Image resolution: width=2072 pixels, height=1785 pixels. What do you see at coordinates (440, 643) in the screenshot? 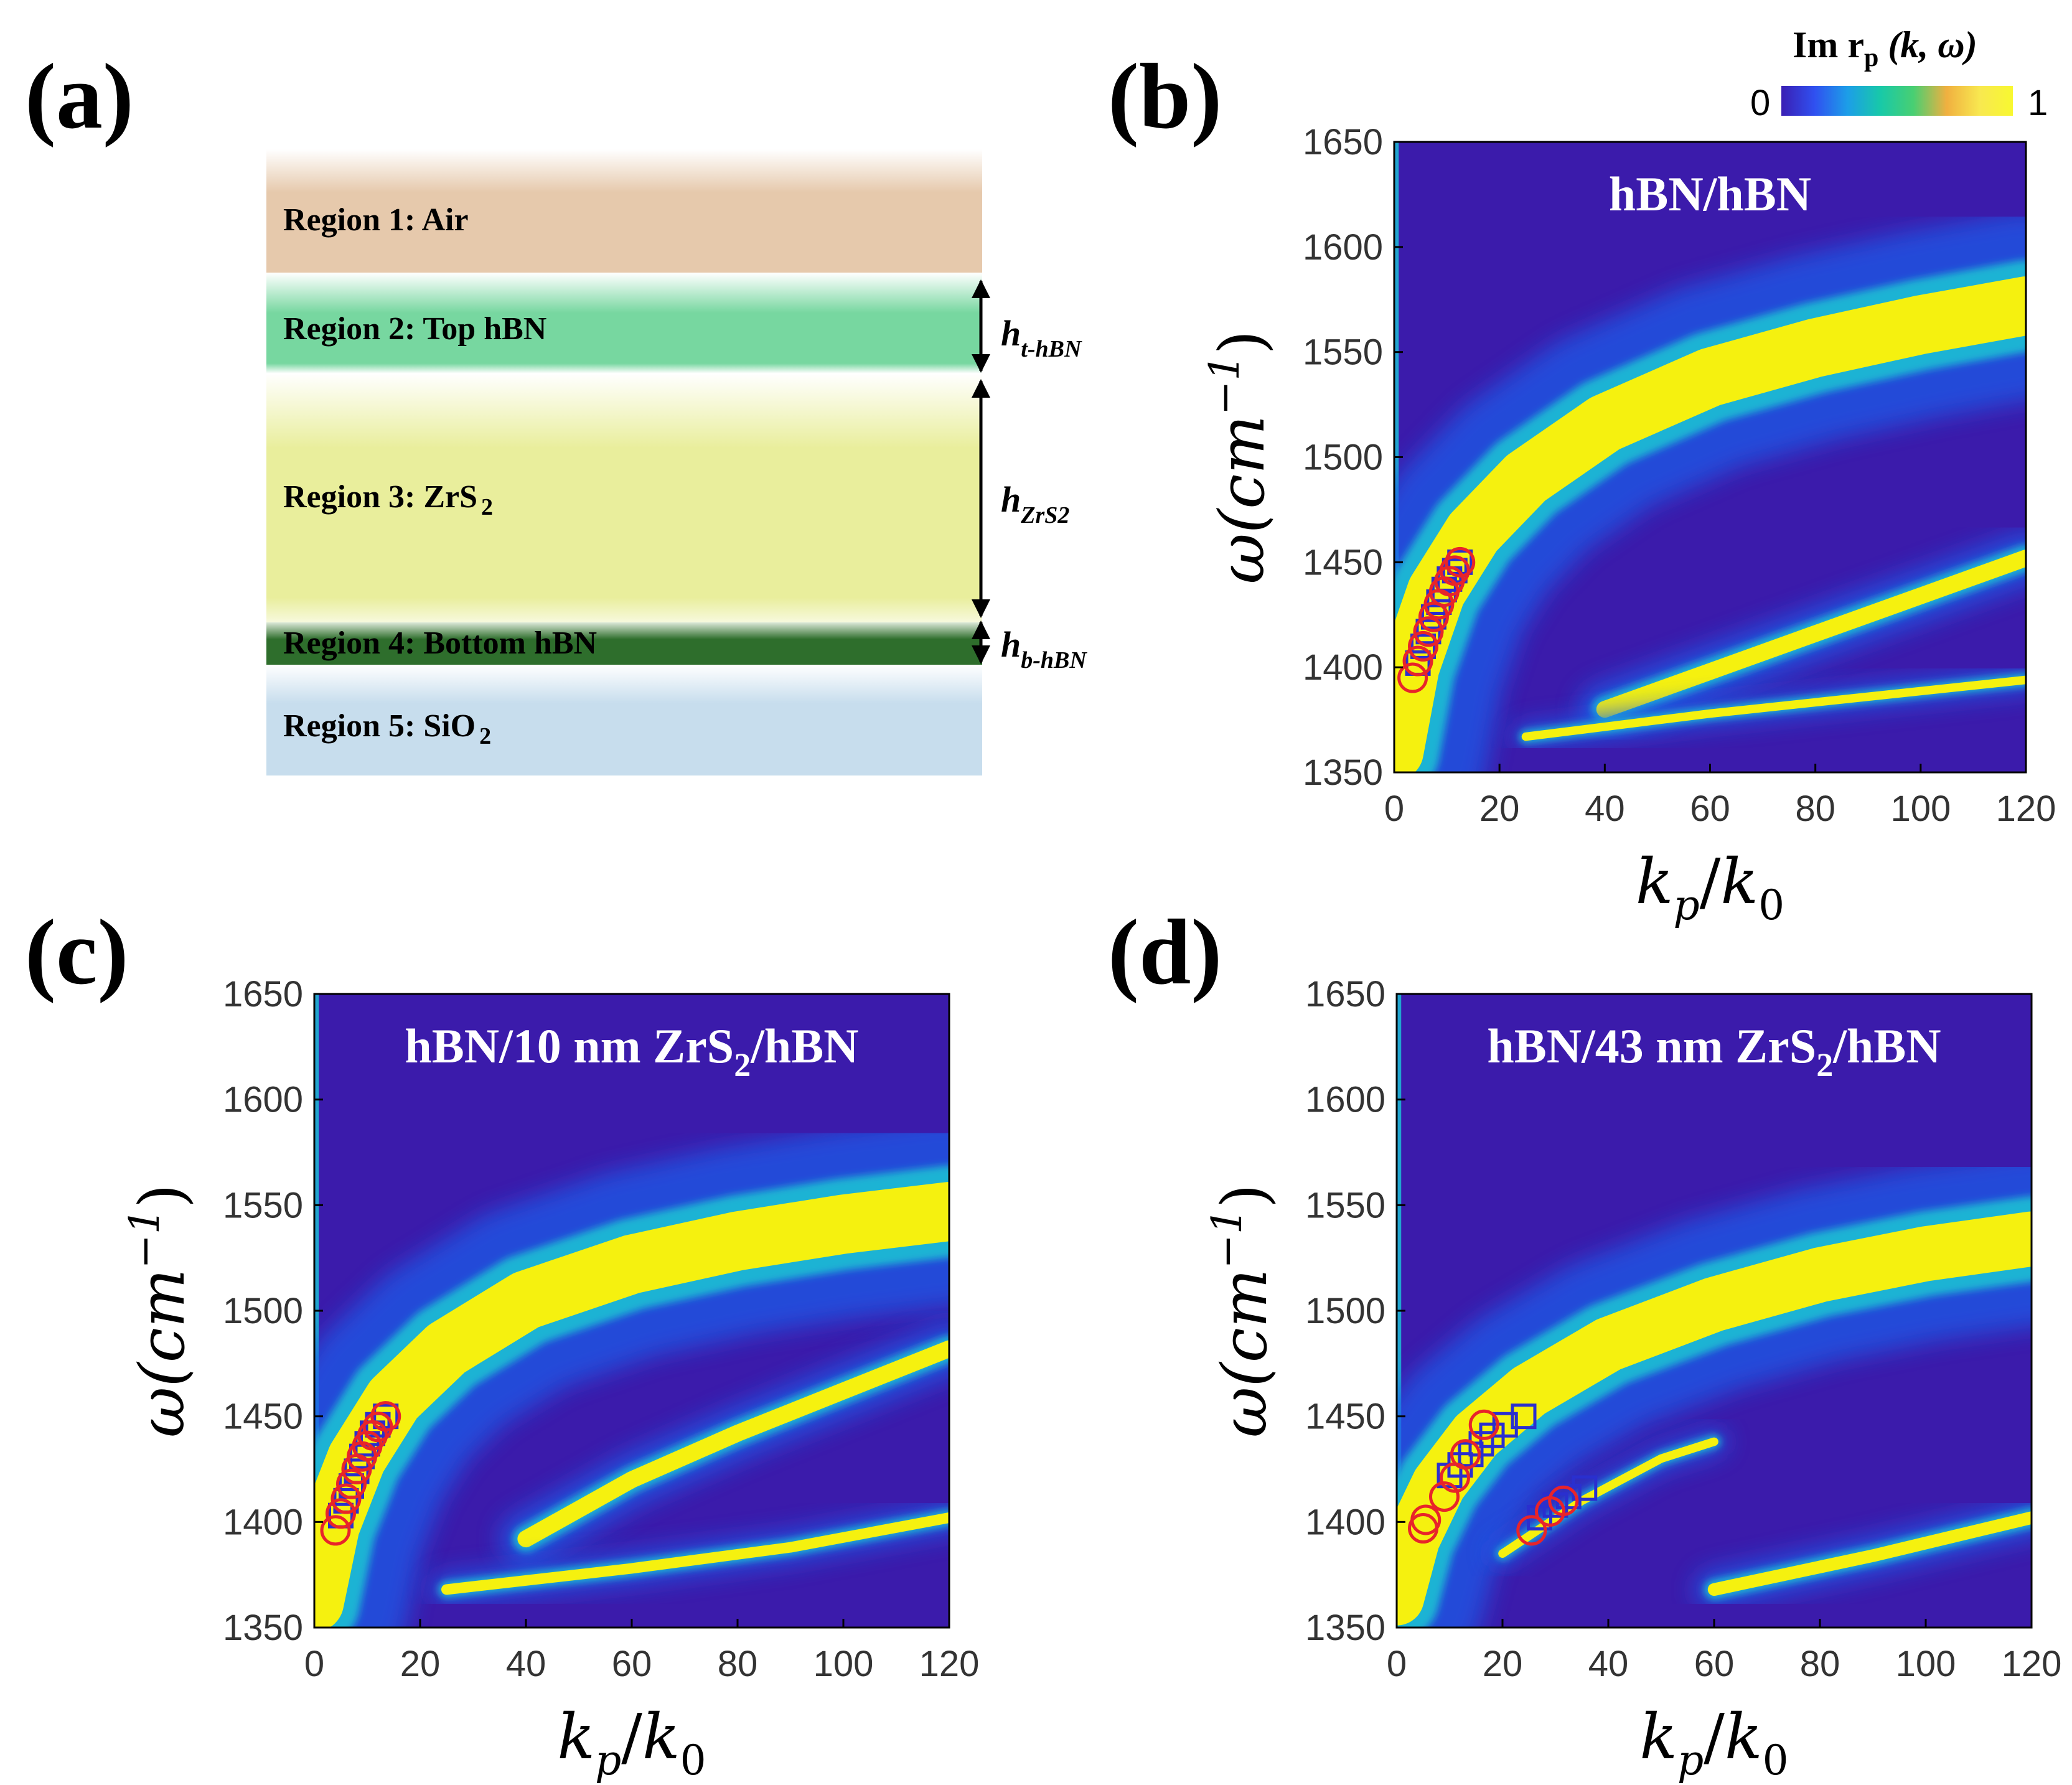
I see `layer-label-bottom-hbn: Region 4: Bottom hBN` at bounding box center [440, 643].